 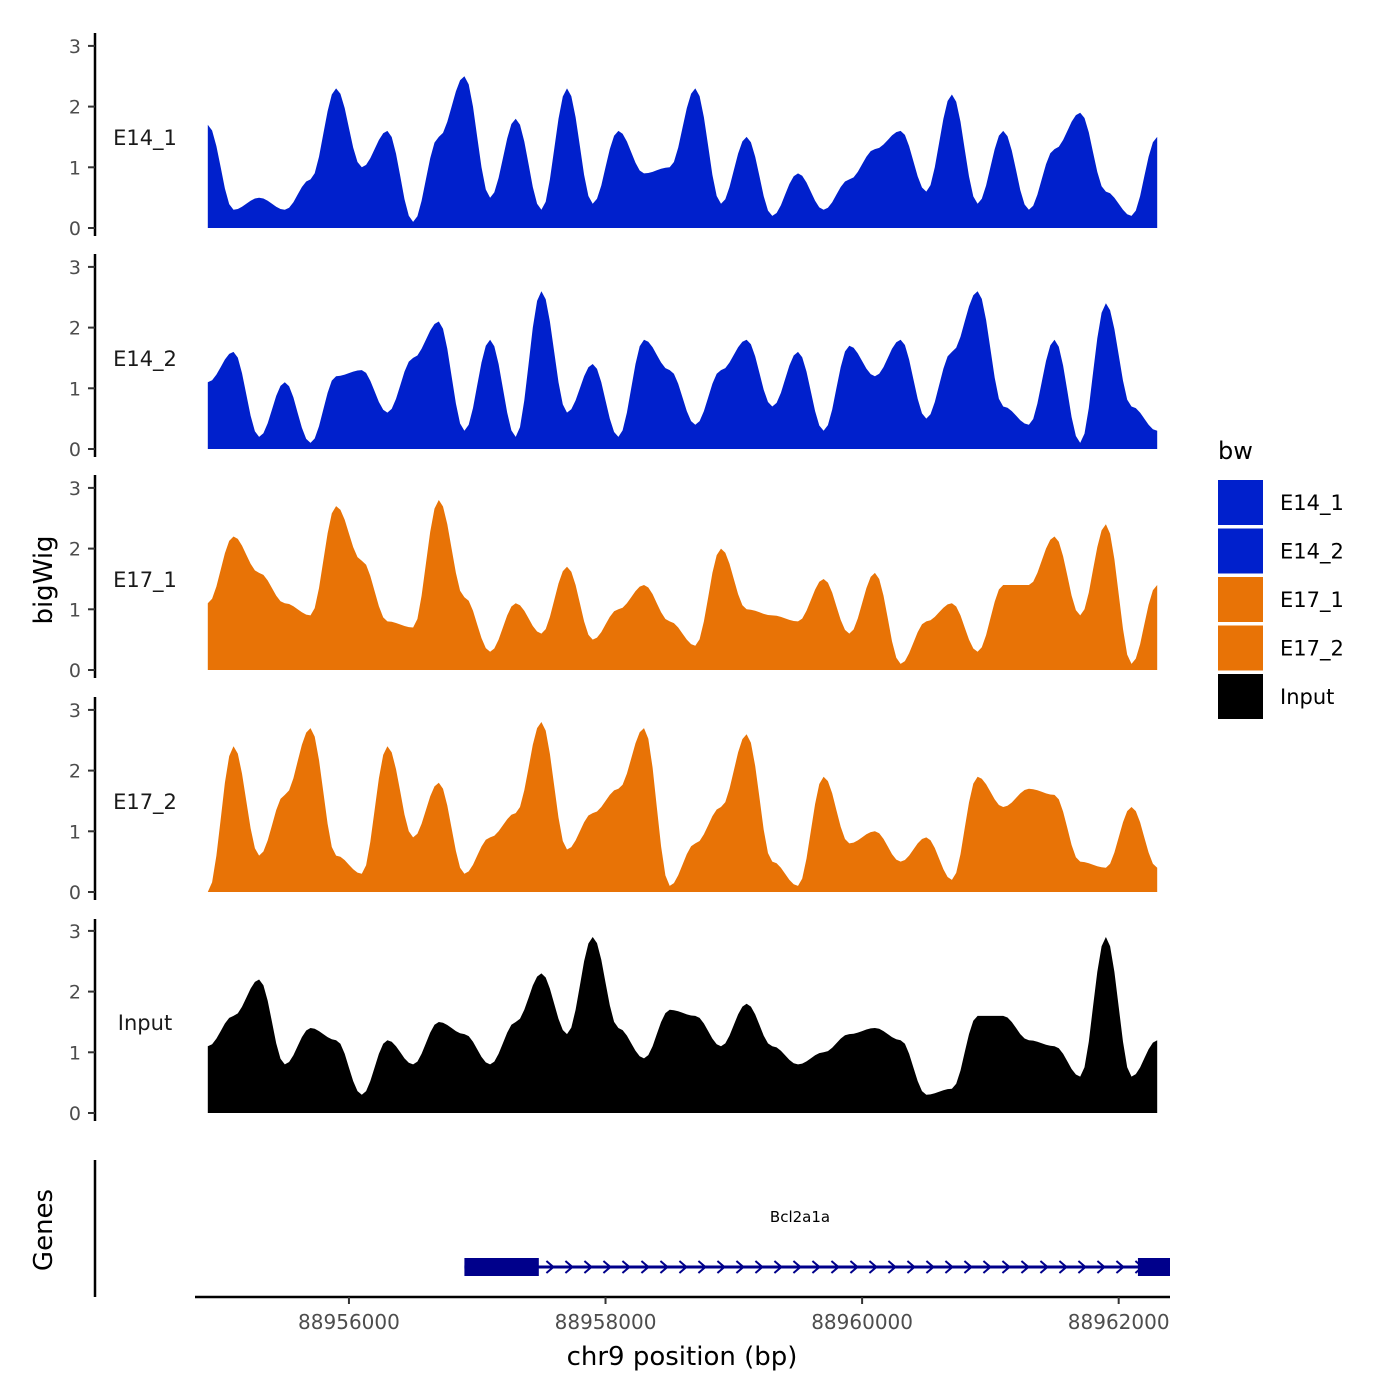 What do you see at coordinates (862, 1322) in the screenshot?
I see `x-tick-label: 88960000` at bounding box center [862, 1322].